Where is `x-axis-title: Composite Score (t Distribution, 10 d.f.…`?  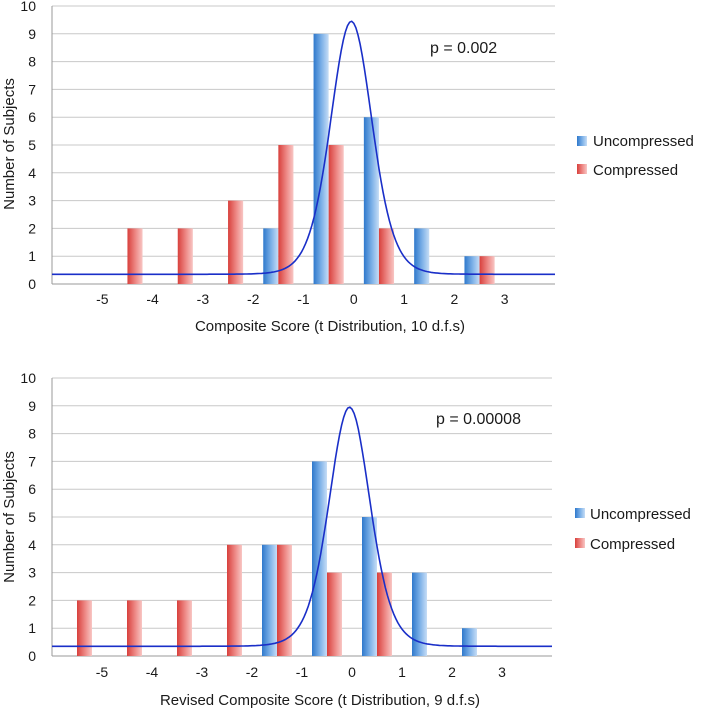
x-axis-title: Composite Score (t Distribution, 10 d.f.… is located at coordinates (330, 326).